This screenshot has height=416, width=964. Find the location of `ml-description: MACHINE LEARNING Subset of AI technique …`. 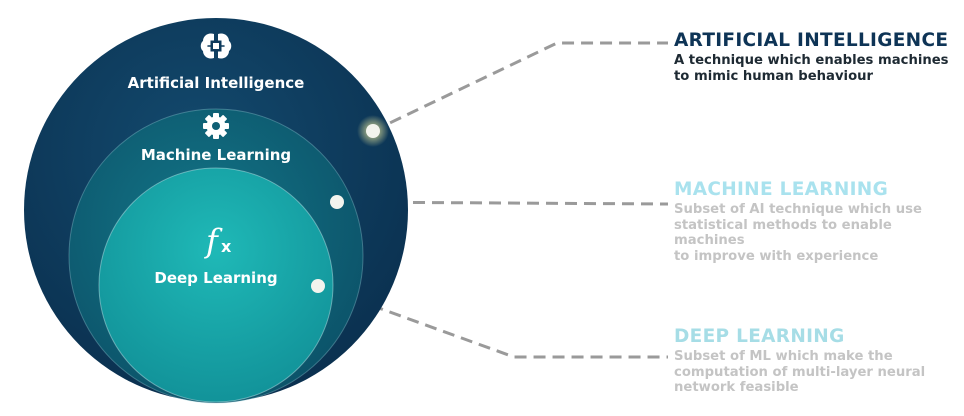

ml-description: MACHINE LEARNING Subset of AI technique … is located at coordinates (819, 222).